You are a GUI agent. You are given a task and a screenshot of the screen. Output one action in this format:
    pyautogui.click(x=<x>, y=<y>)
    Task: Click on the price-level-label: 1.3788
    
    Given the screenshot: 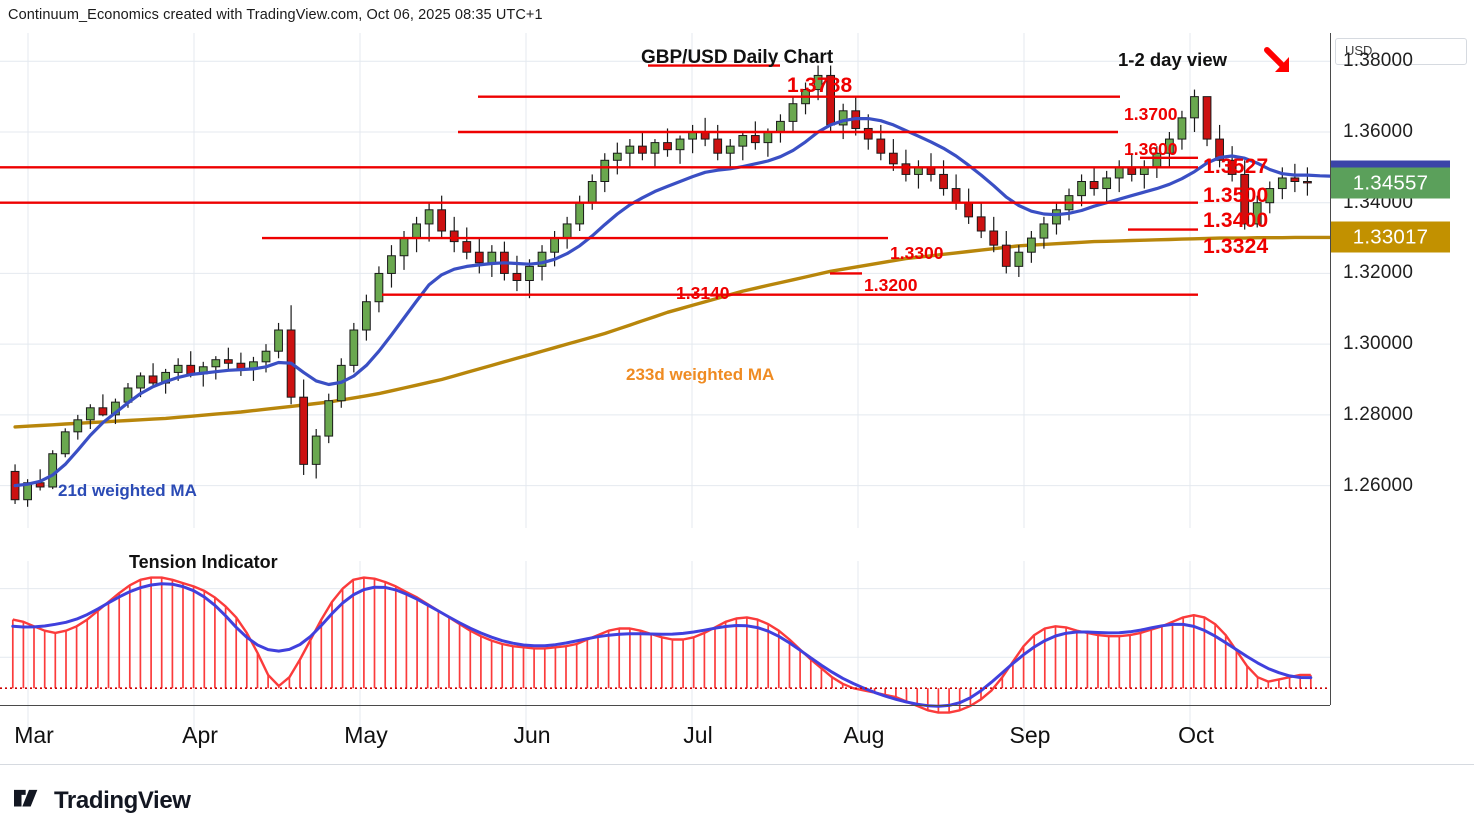 What is the action you would take?
    pyautogui.click(x=820, y=85)
    